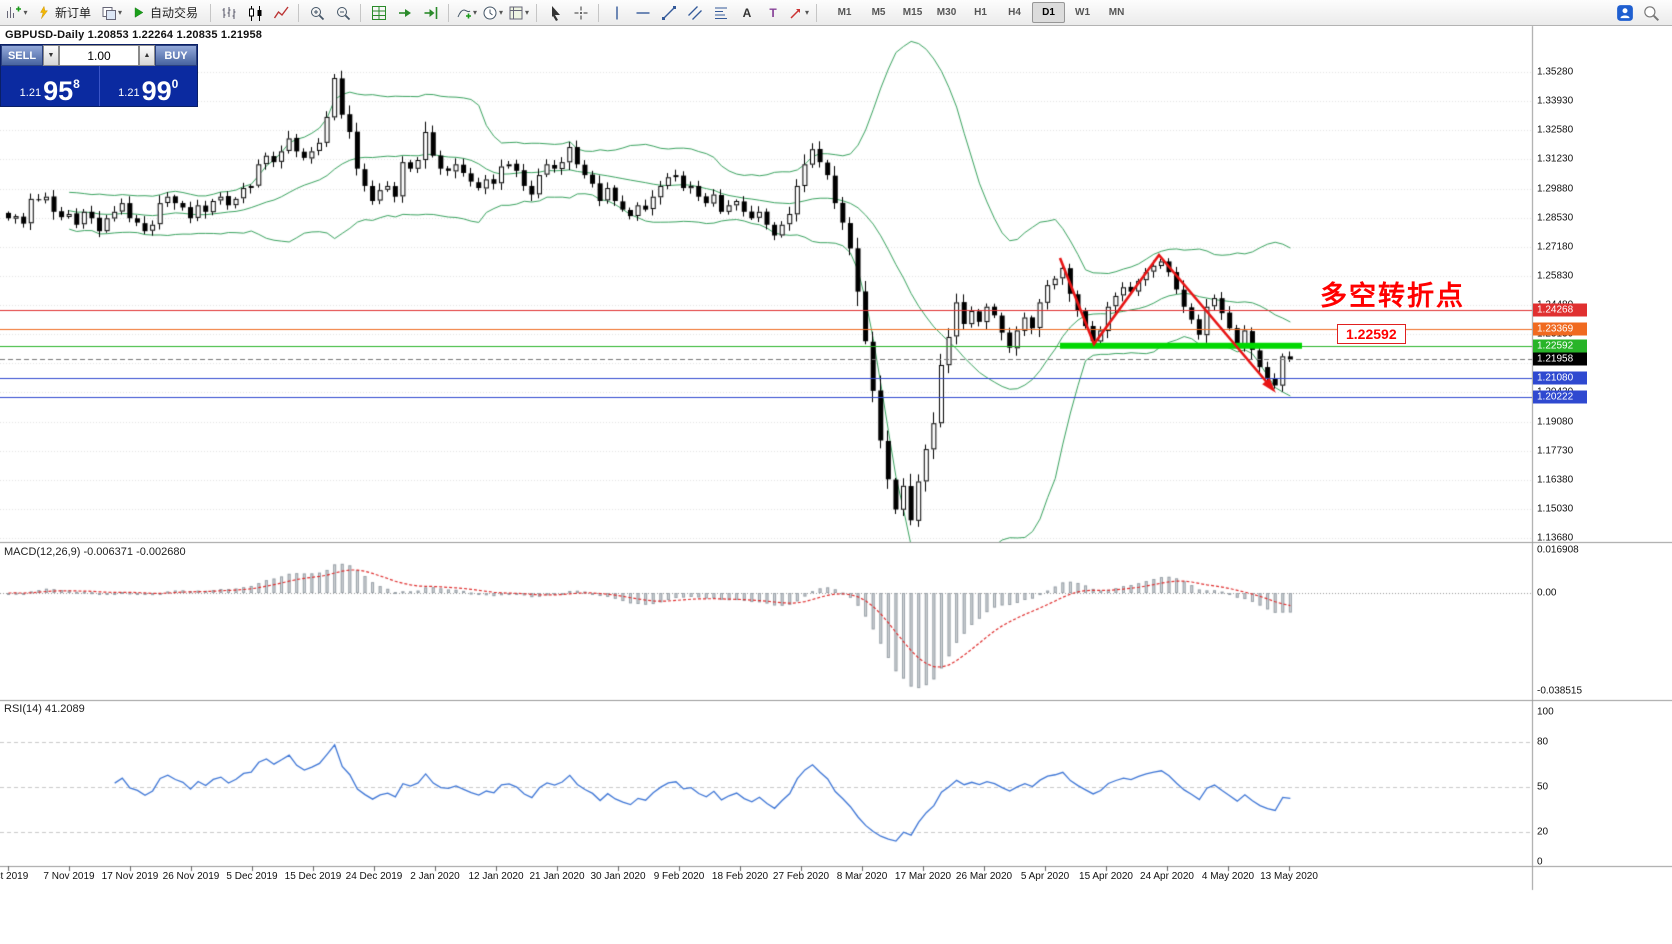  What do you see at coordinates (580, 12) in the screenshot?
I see `crosshair-button` at bounding box center [580, 12].